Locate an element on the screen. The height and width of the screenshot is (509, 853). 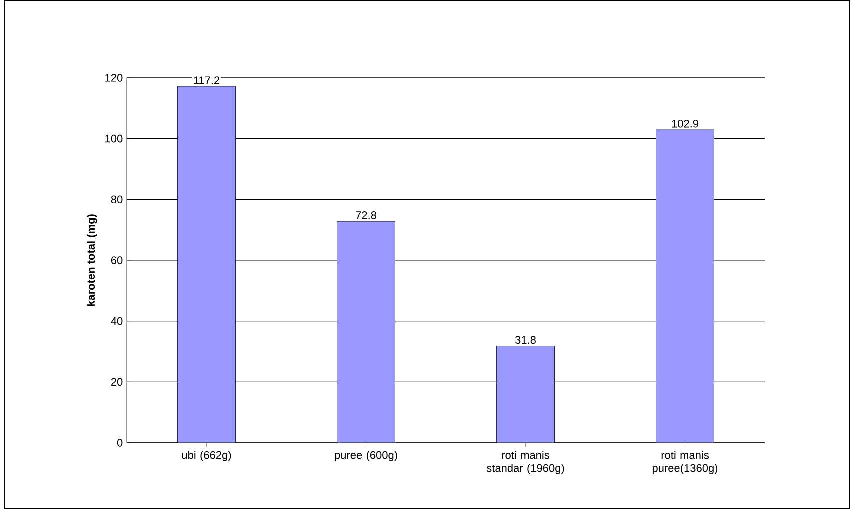
data-label: 72.8 is located at coordinates (366, 216).